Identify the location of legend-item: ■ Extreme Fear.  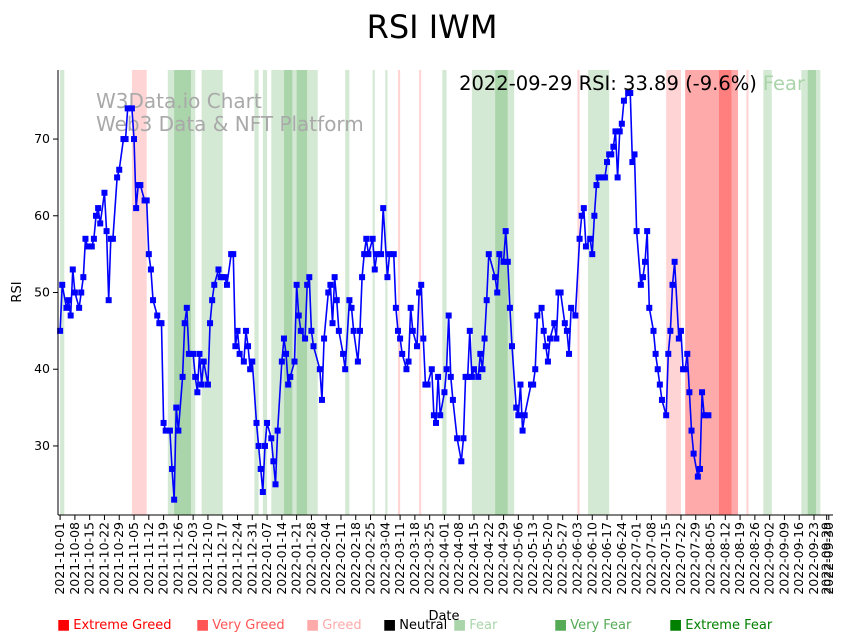
(720, 625).